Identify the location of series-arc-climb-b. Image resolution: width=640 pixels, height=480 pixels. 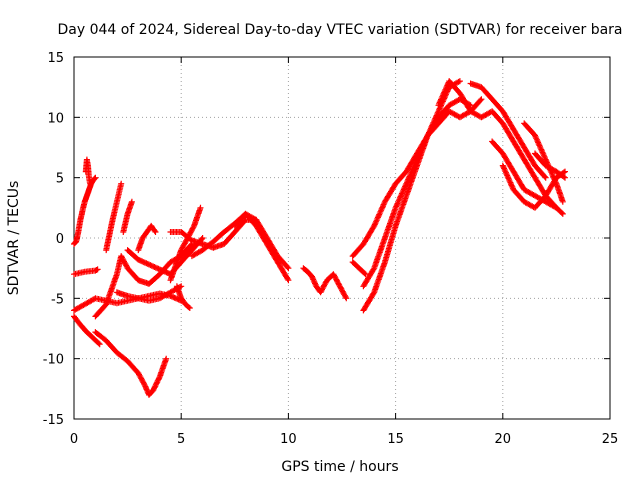
(114, 217).